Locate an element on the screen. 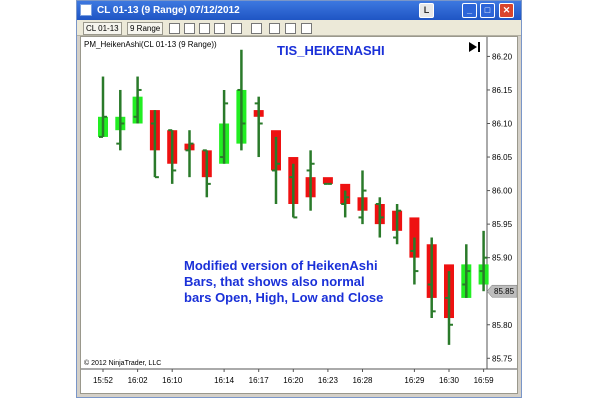 The image size is (600, 400). time-tick-label: 16:17 is located at coordinates (259, 380).